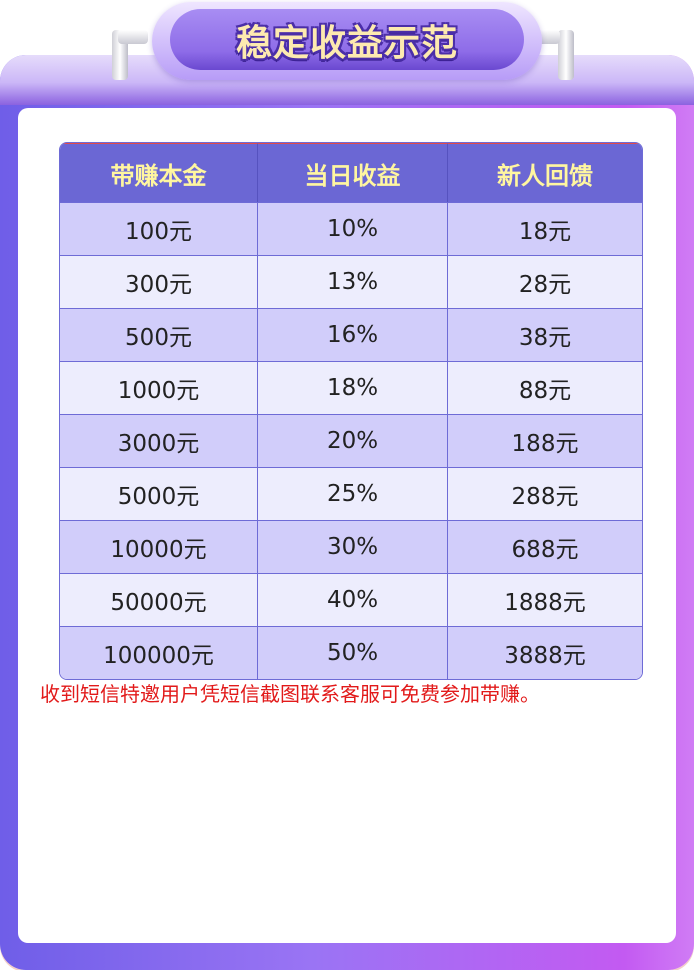 This screenshot has height=970, width=694. I want to click on bonus-cell: 18元, so click(545, 228).